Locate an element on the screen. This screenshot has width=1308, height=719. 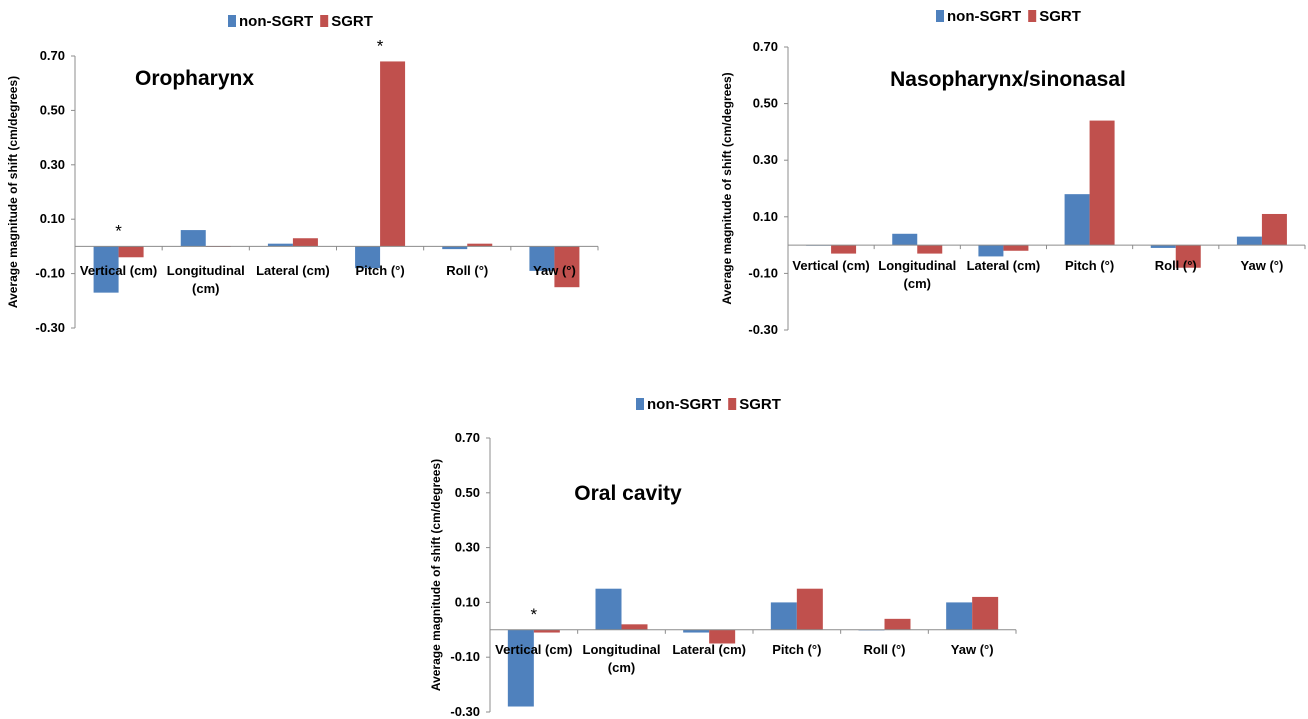
chart-title: Oral cavity is located at coordinates (628, 493).